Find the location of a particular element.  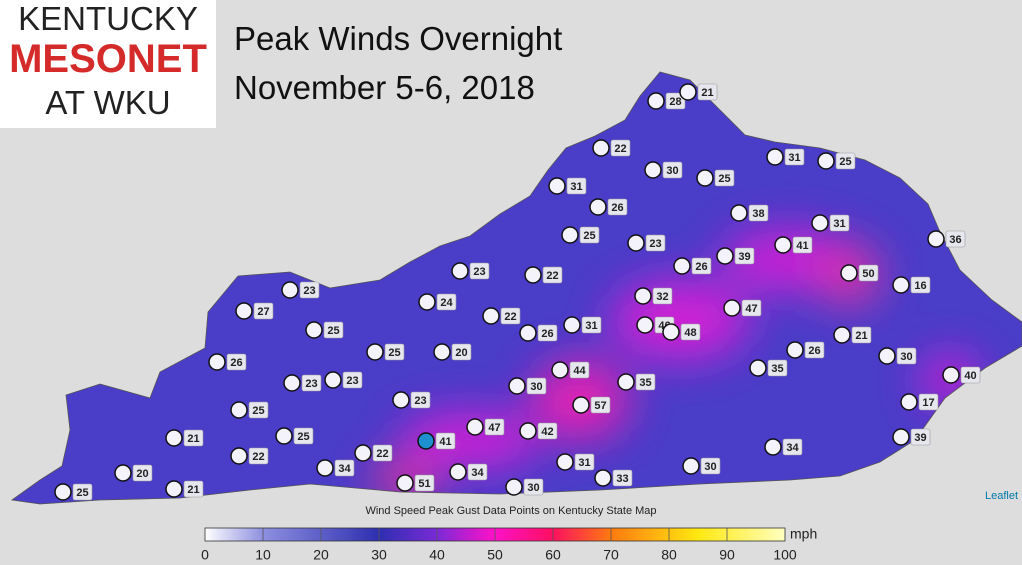

colorbar-tick-label: 30 is located at coordinates (379, 555).